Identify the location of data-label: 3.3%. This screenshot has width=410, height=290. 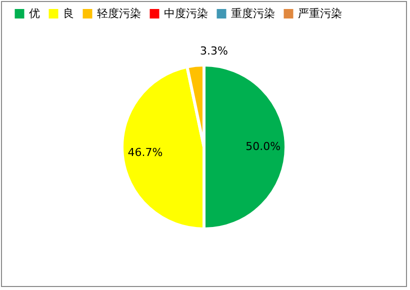
(214, 51).